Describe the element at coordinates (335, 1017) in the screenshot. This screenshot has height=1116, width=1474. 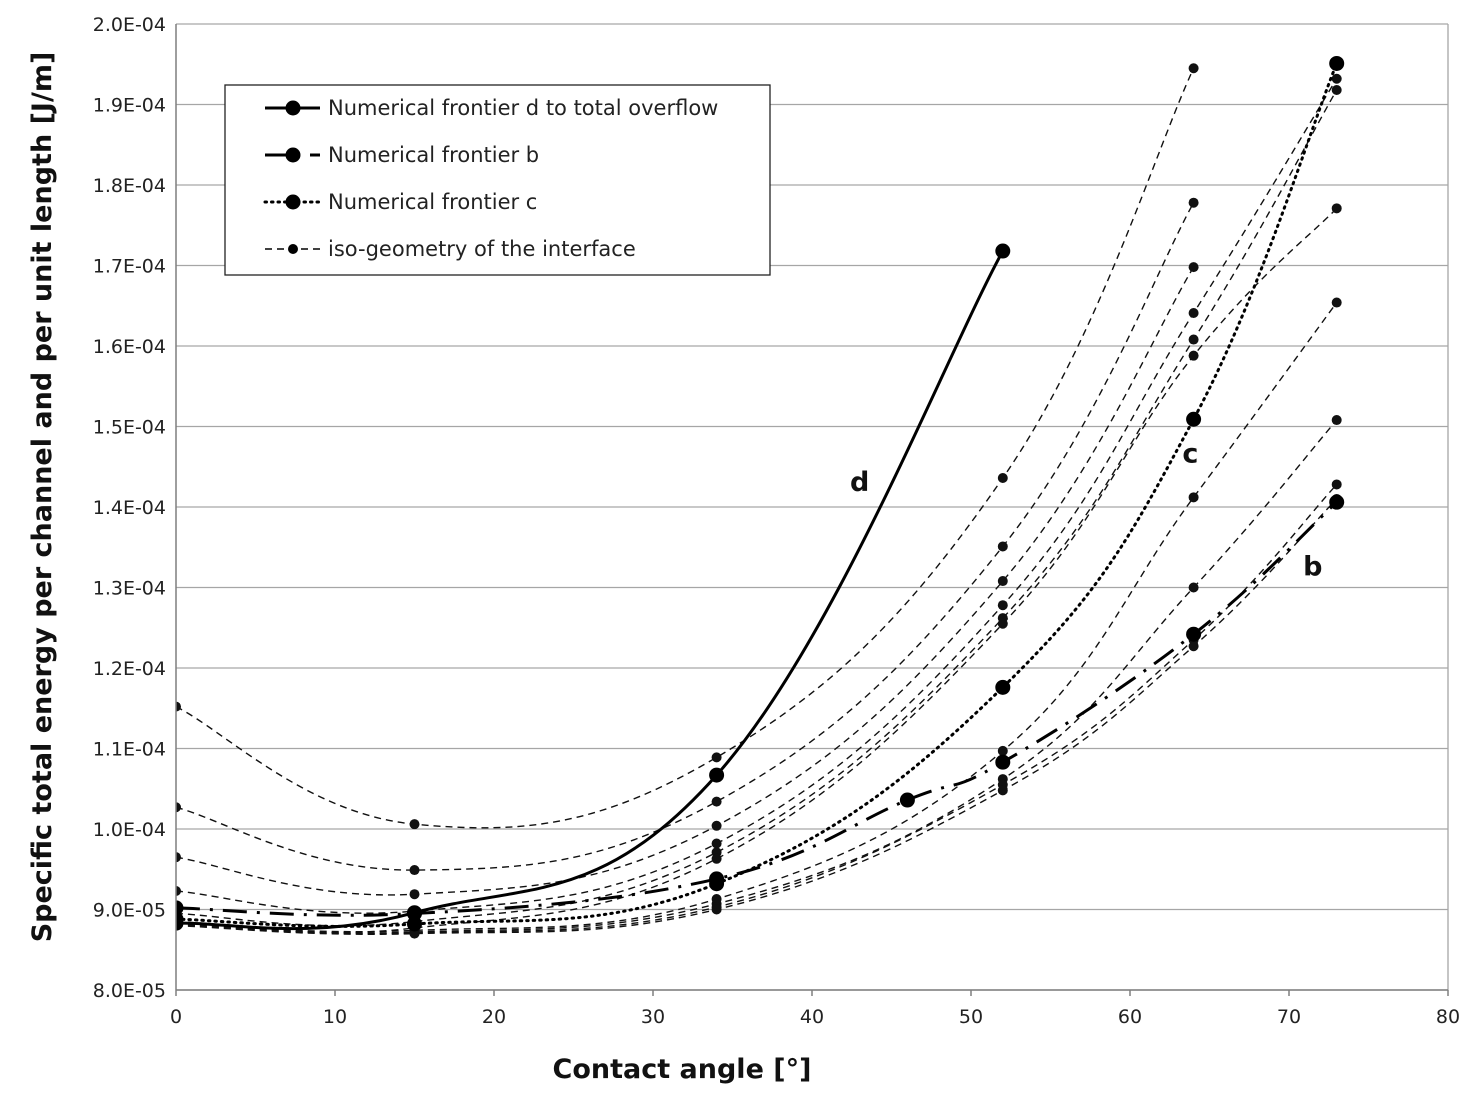
I see `x-tick-label: 10` at that location.